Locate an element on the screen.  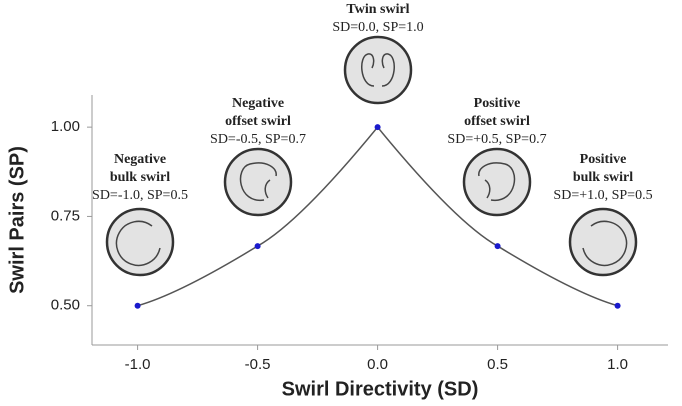
y-tick-label: 0.50 is located at coordinates (65, 305).